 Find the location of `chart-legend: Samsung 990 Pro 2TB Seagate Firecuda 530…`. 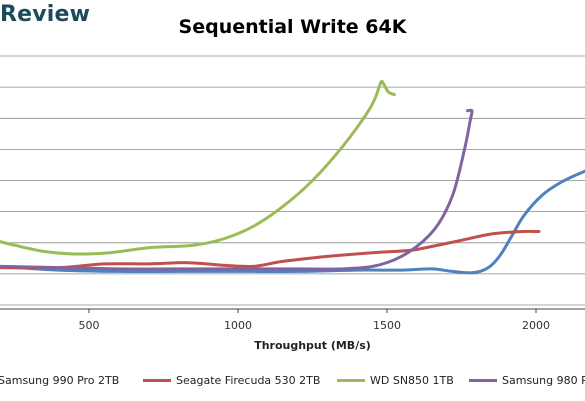

chart-legend: Samsung 990 Pro 2TB Seagate Firecuda 530… is located at coordinates (292, 382).